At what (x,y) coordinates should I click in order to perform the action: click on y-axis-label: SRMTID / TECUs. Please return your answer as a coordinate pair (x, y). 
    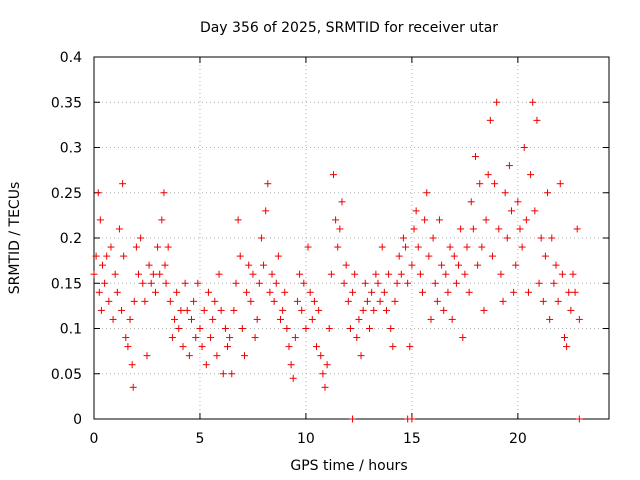
    Looking at the image, I should click on (15, 238).